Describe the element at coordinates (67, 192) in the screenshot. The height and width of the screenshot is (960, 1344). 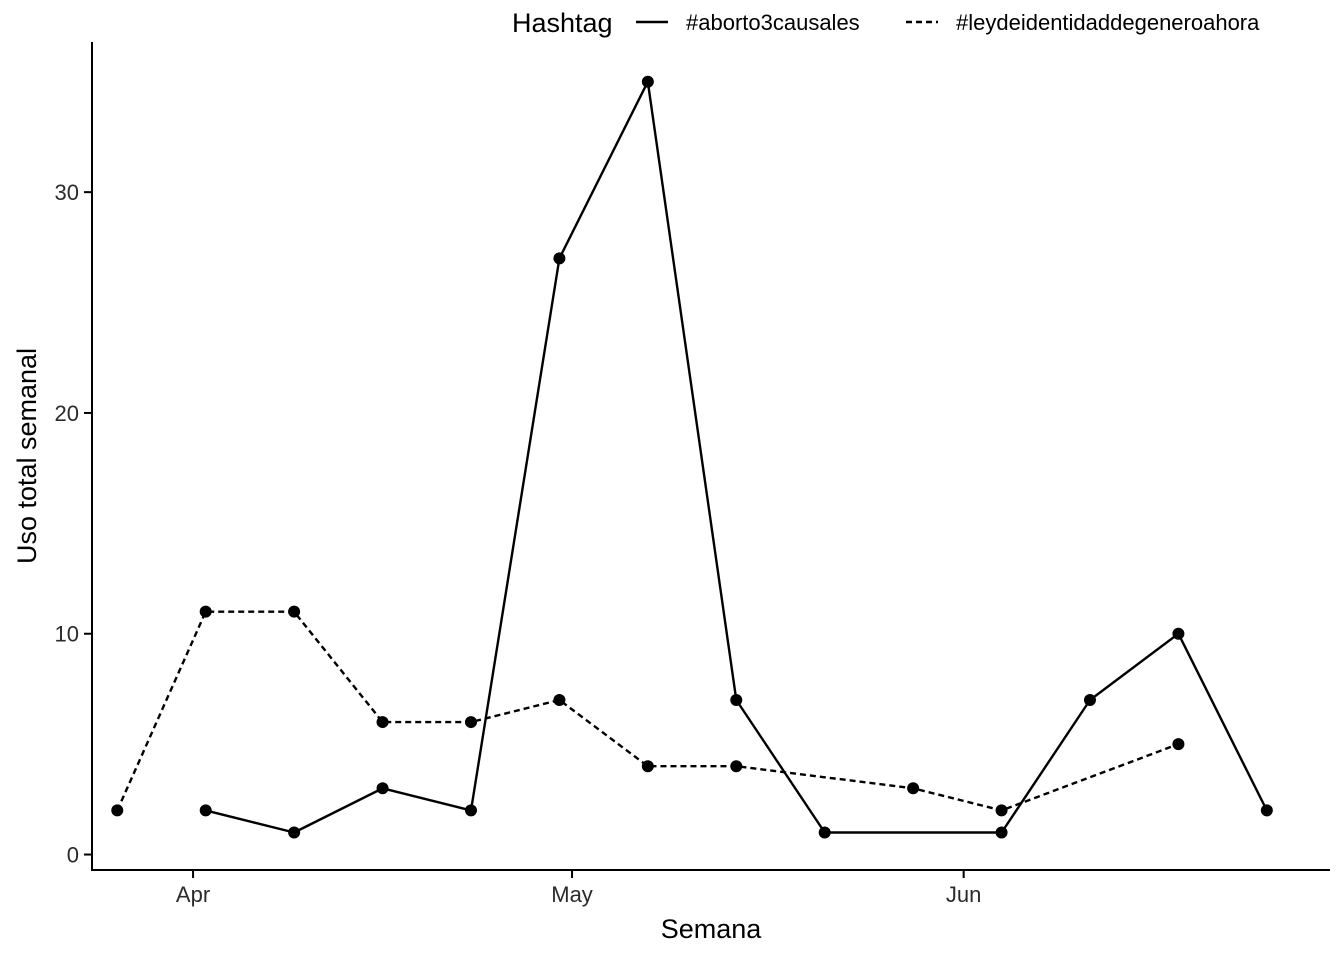
I see `y-tick-label-3: 30` at that location.